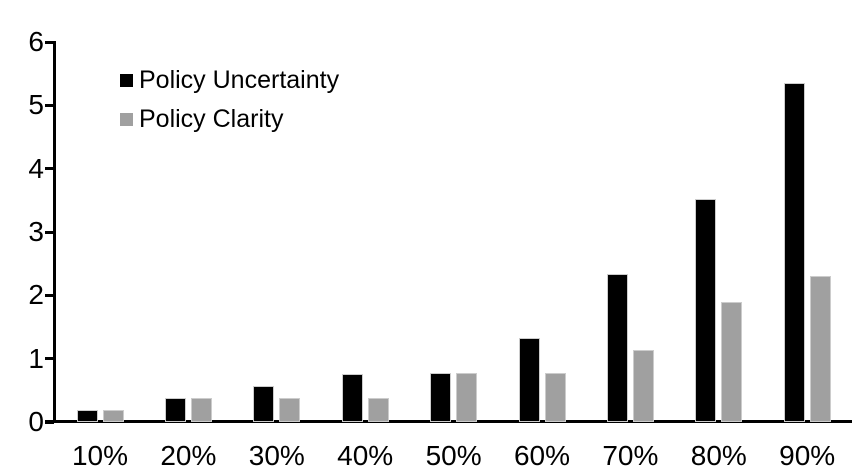 Image resolution: width=852 pixels, height=475 pixels. Describe the element at coordinates (718, 455) in the screenshot. I see `x-axis-label: 80%` at that location.